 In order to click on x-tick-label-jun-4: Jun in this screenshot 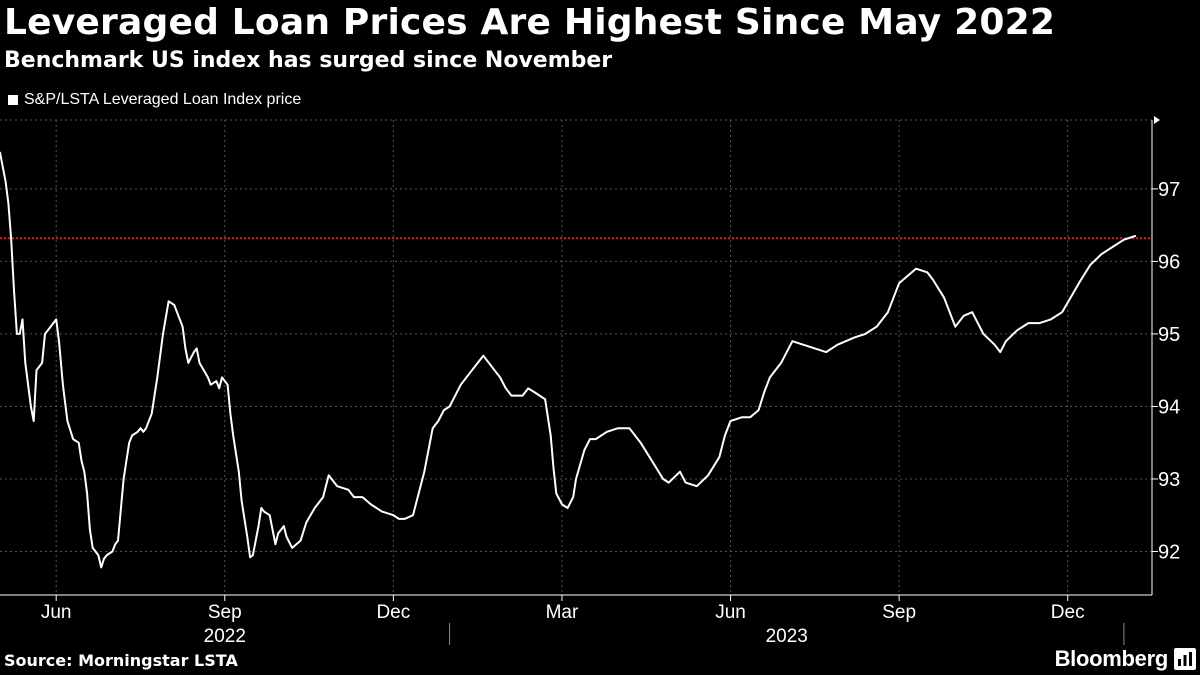, I will do `click(730, 612)`.